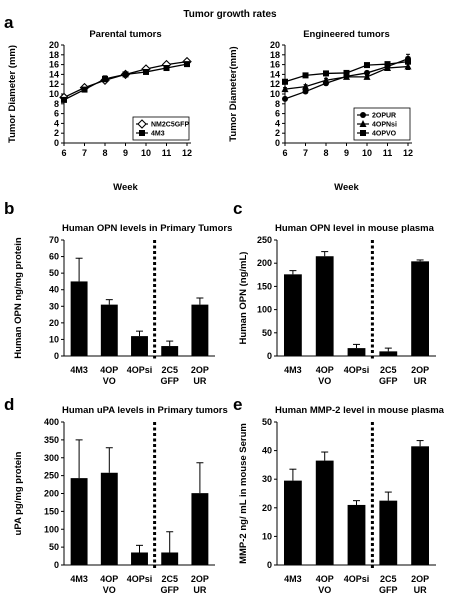 The width and height of the screenshot is (454, 606). Describe the element at coordinates (384, 116) in the screenshot. I see `legend-label: 2OPUR` at that location.